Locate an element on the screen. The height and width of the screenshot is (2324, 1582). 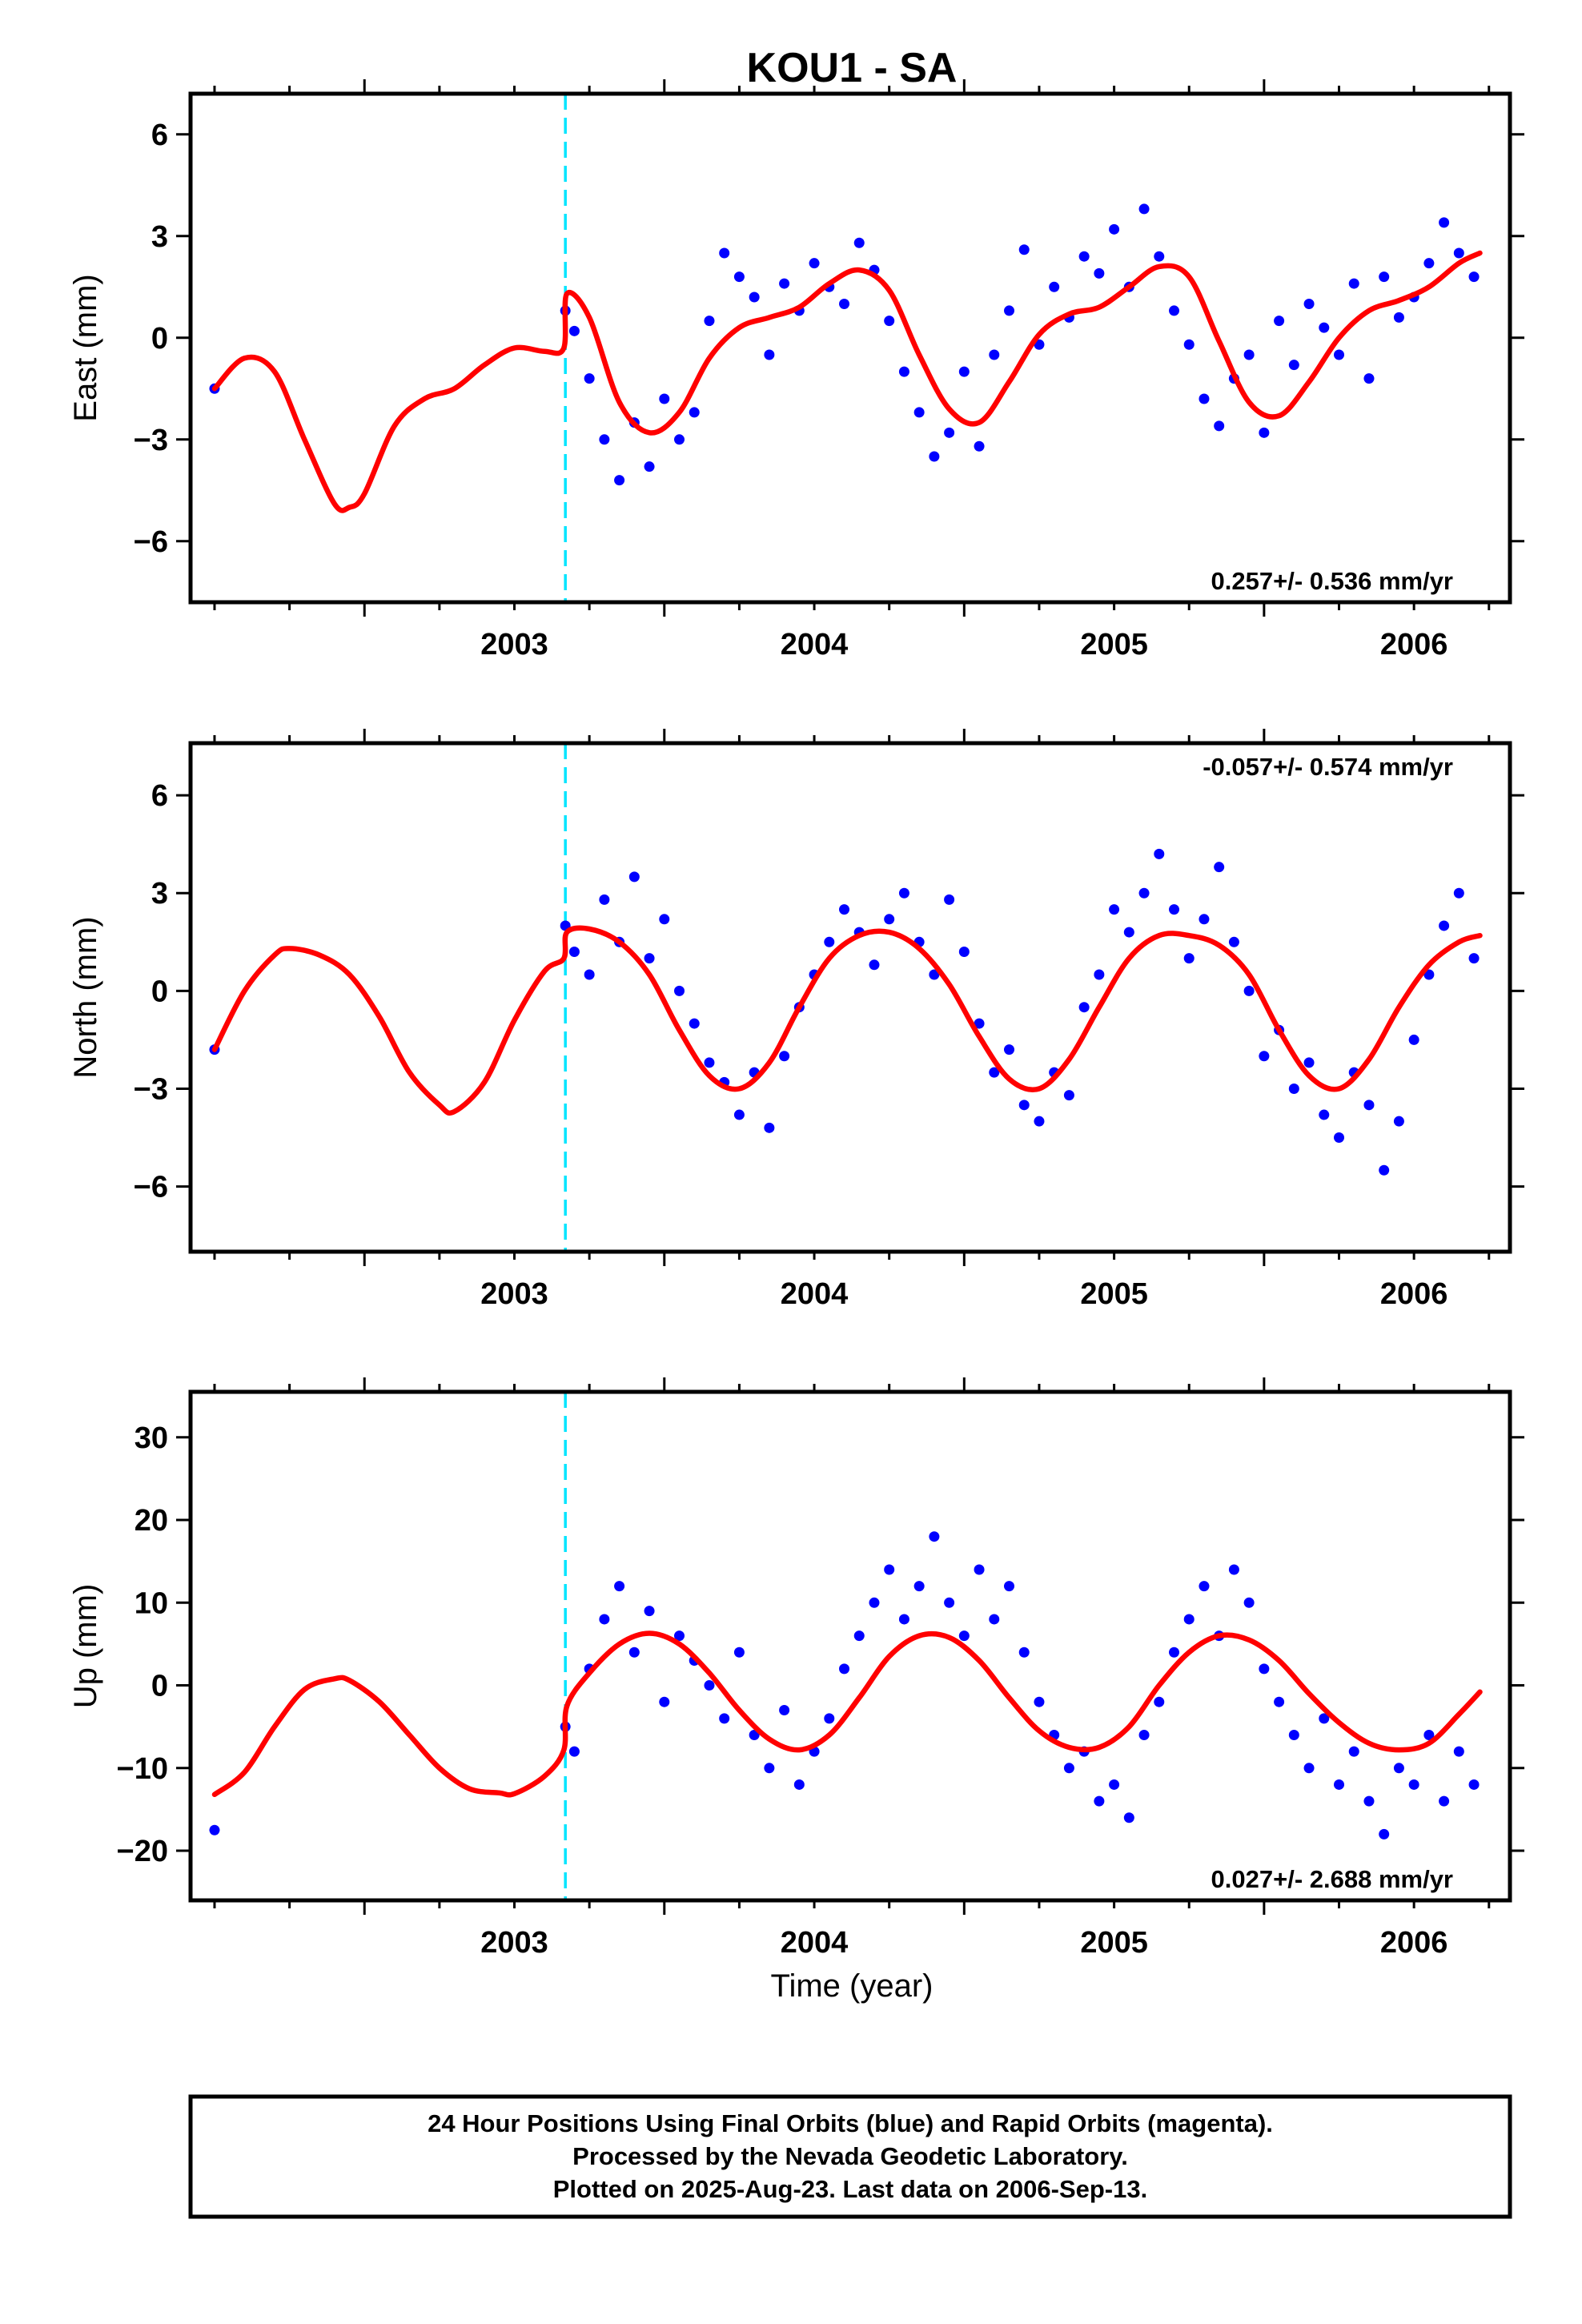
y-tick-label: 6 is located at coordinates (159, 796).